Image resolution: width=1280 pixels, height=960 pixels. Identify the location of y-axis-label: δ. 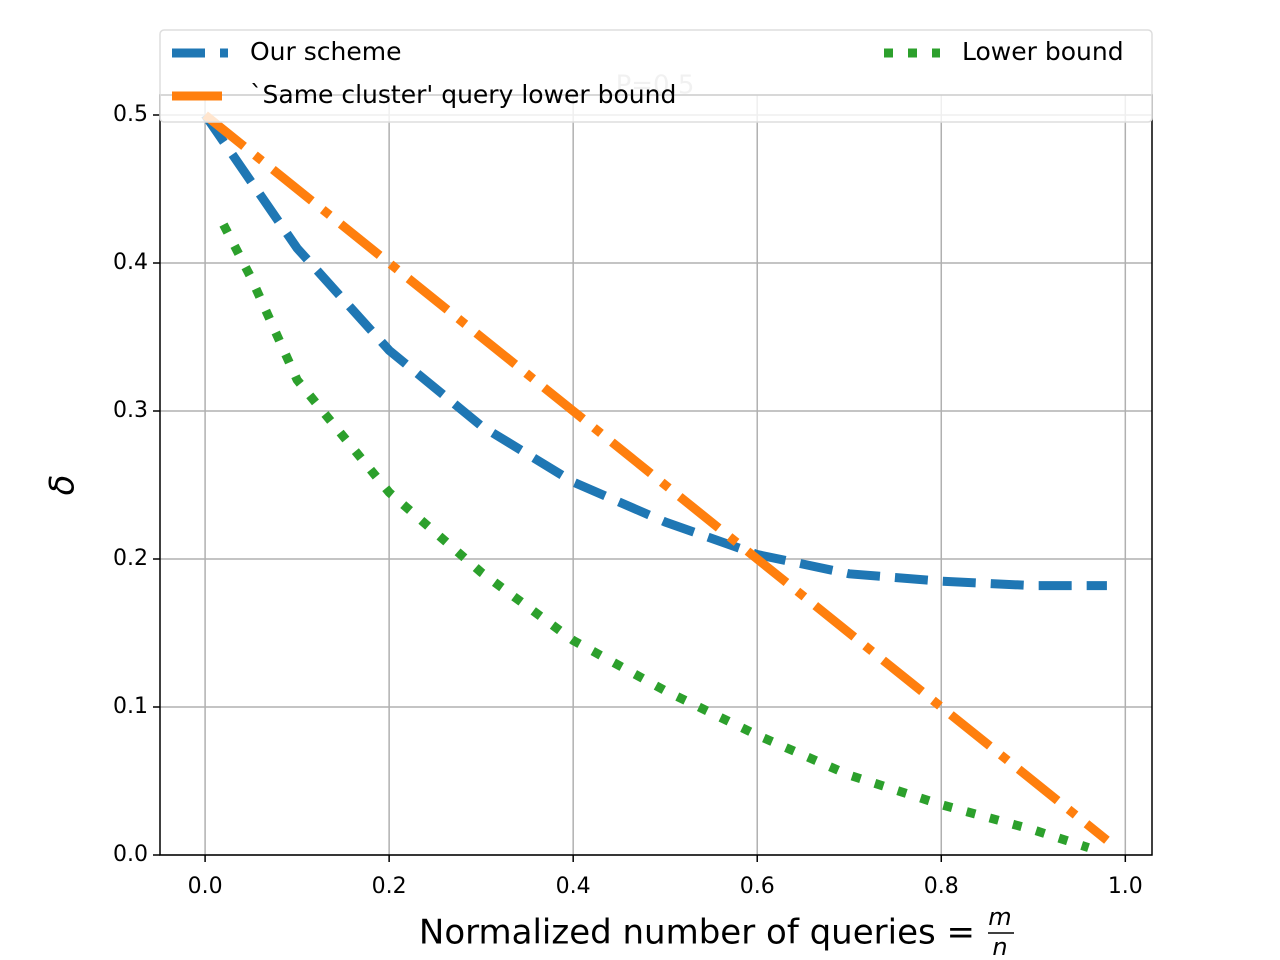
(63, 485).